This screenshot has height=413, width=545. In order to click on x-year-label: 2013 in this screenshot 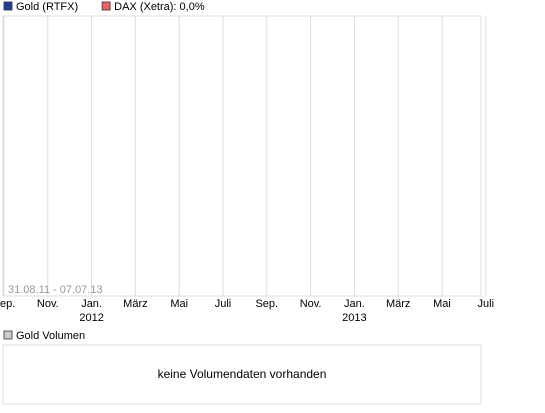, I will do `click(354, 318)`.